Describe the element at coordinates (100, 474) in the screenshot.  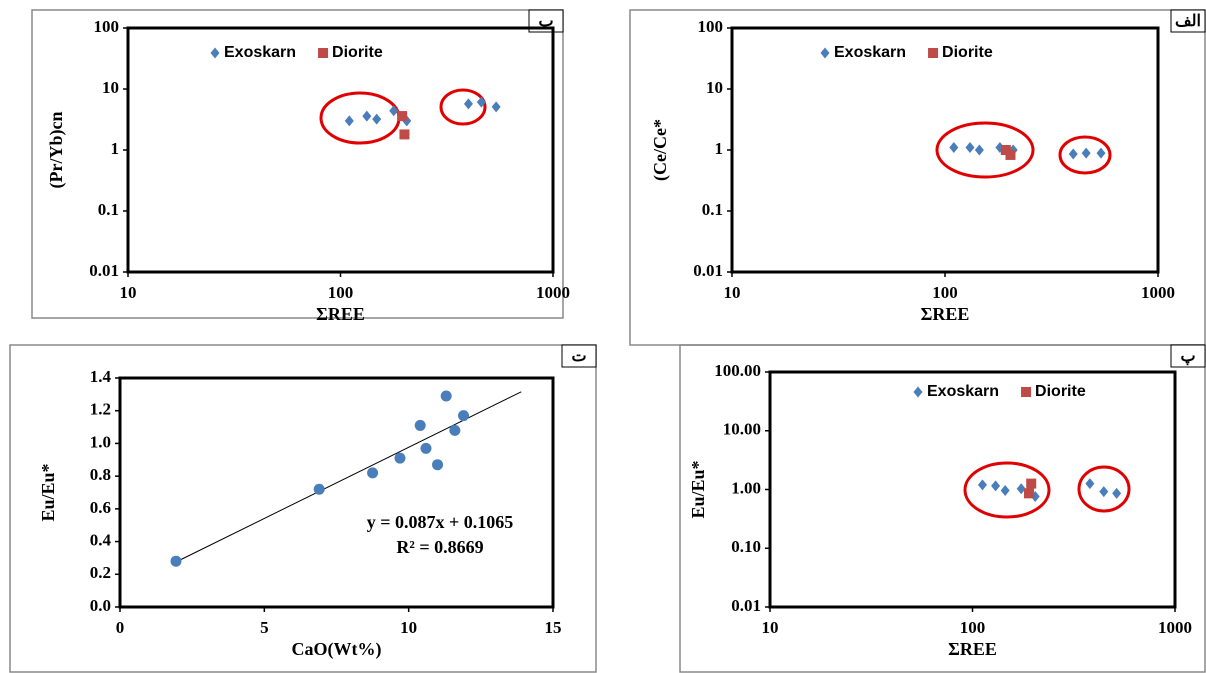
I see `y-tick-label: 0.8` at that location.